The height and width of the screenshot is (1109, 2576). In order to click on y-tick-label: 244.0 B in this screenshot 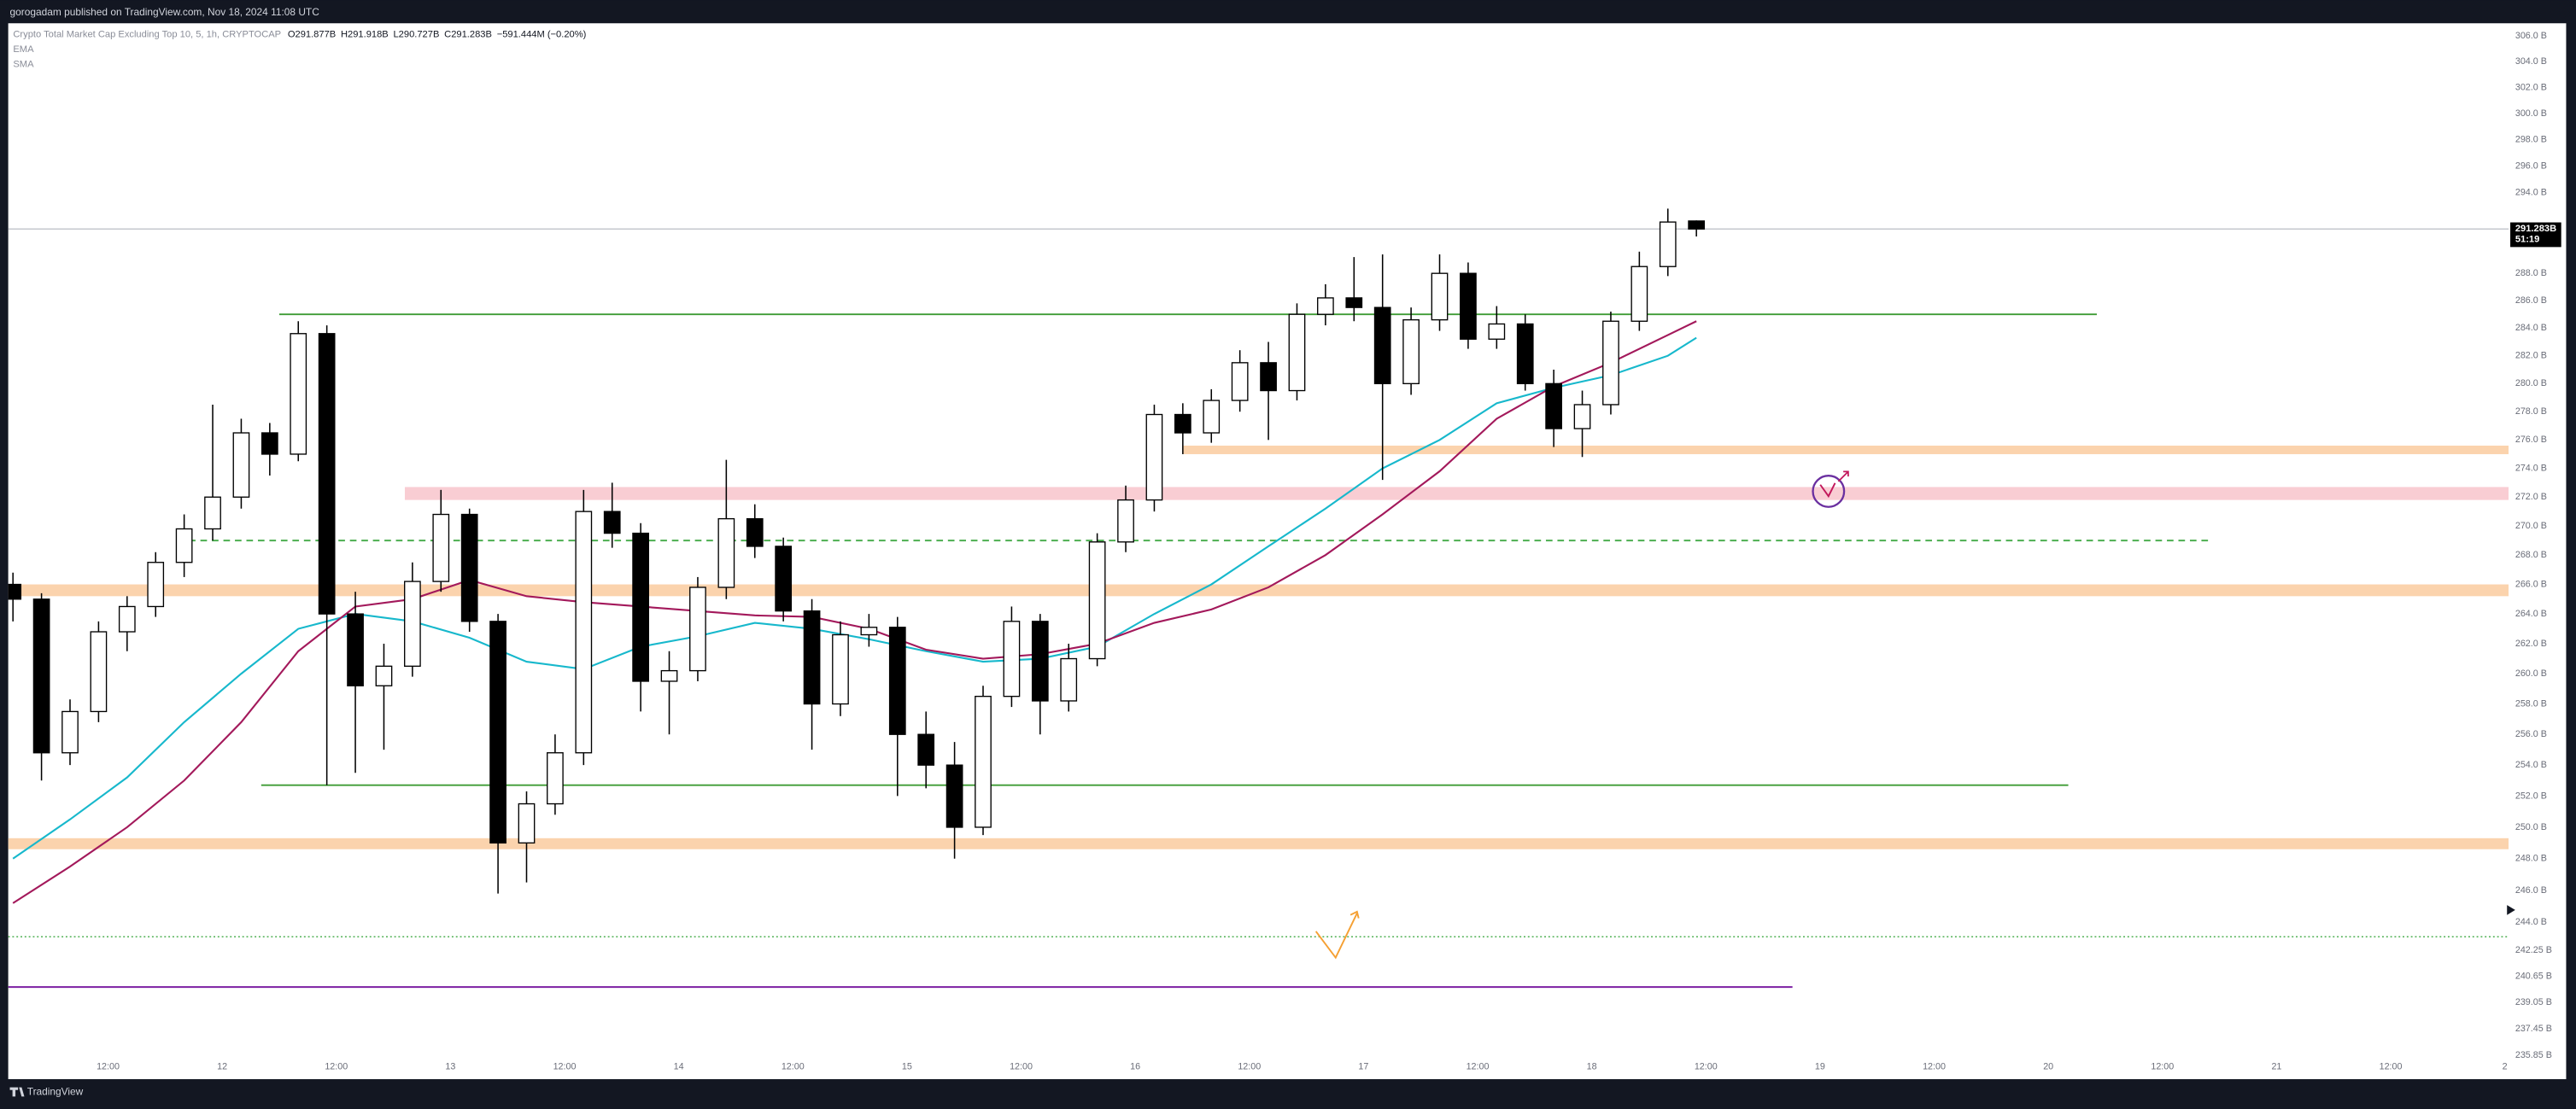, I will do `click(2531, 922)`.